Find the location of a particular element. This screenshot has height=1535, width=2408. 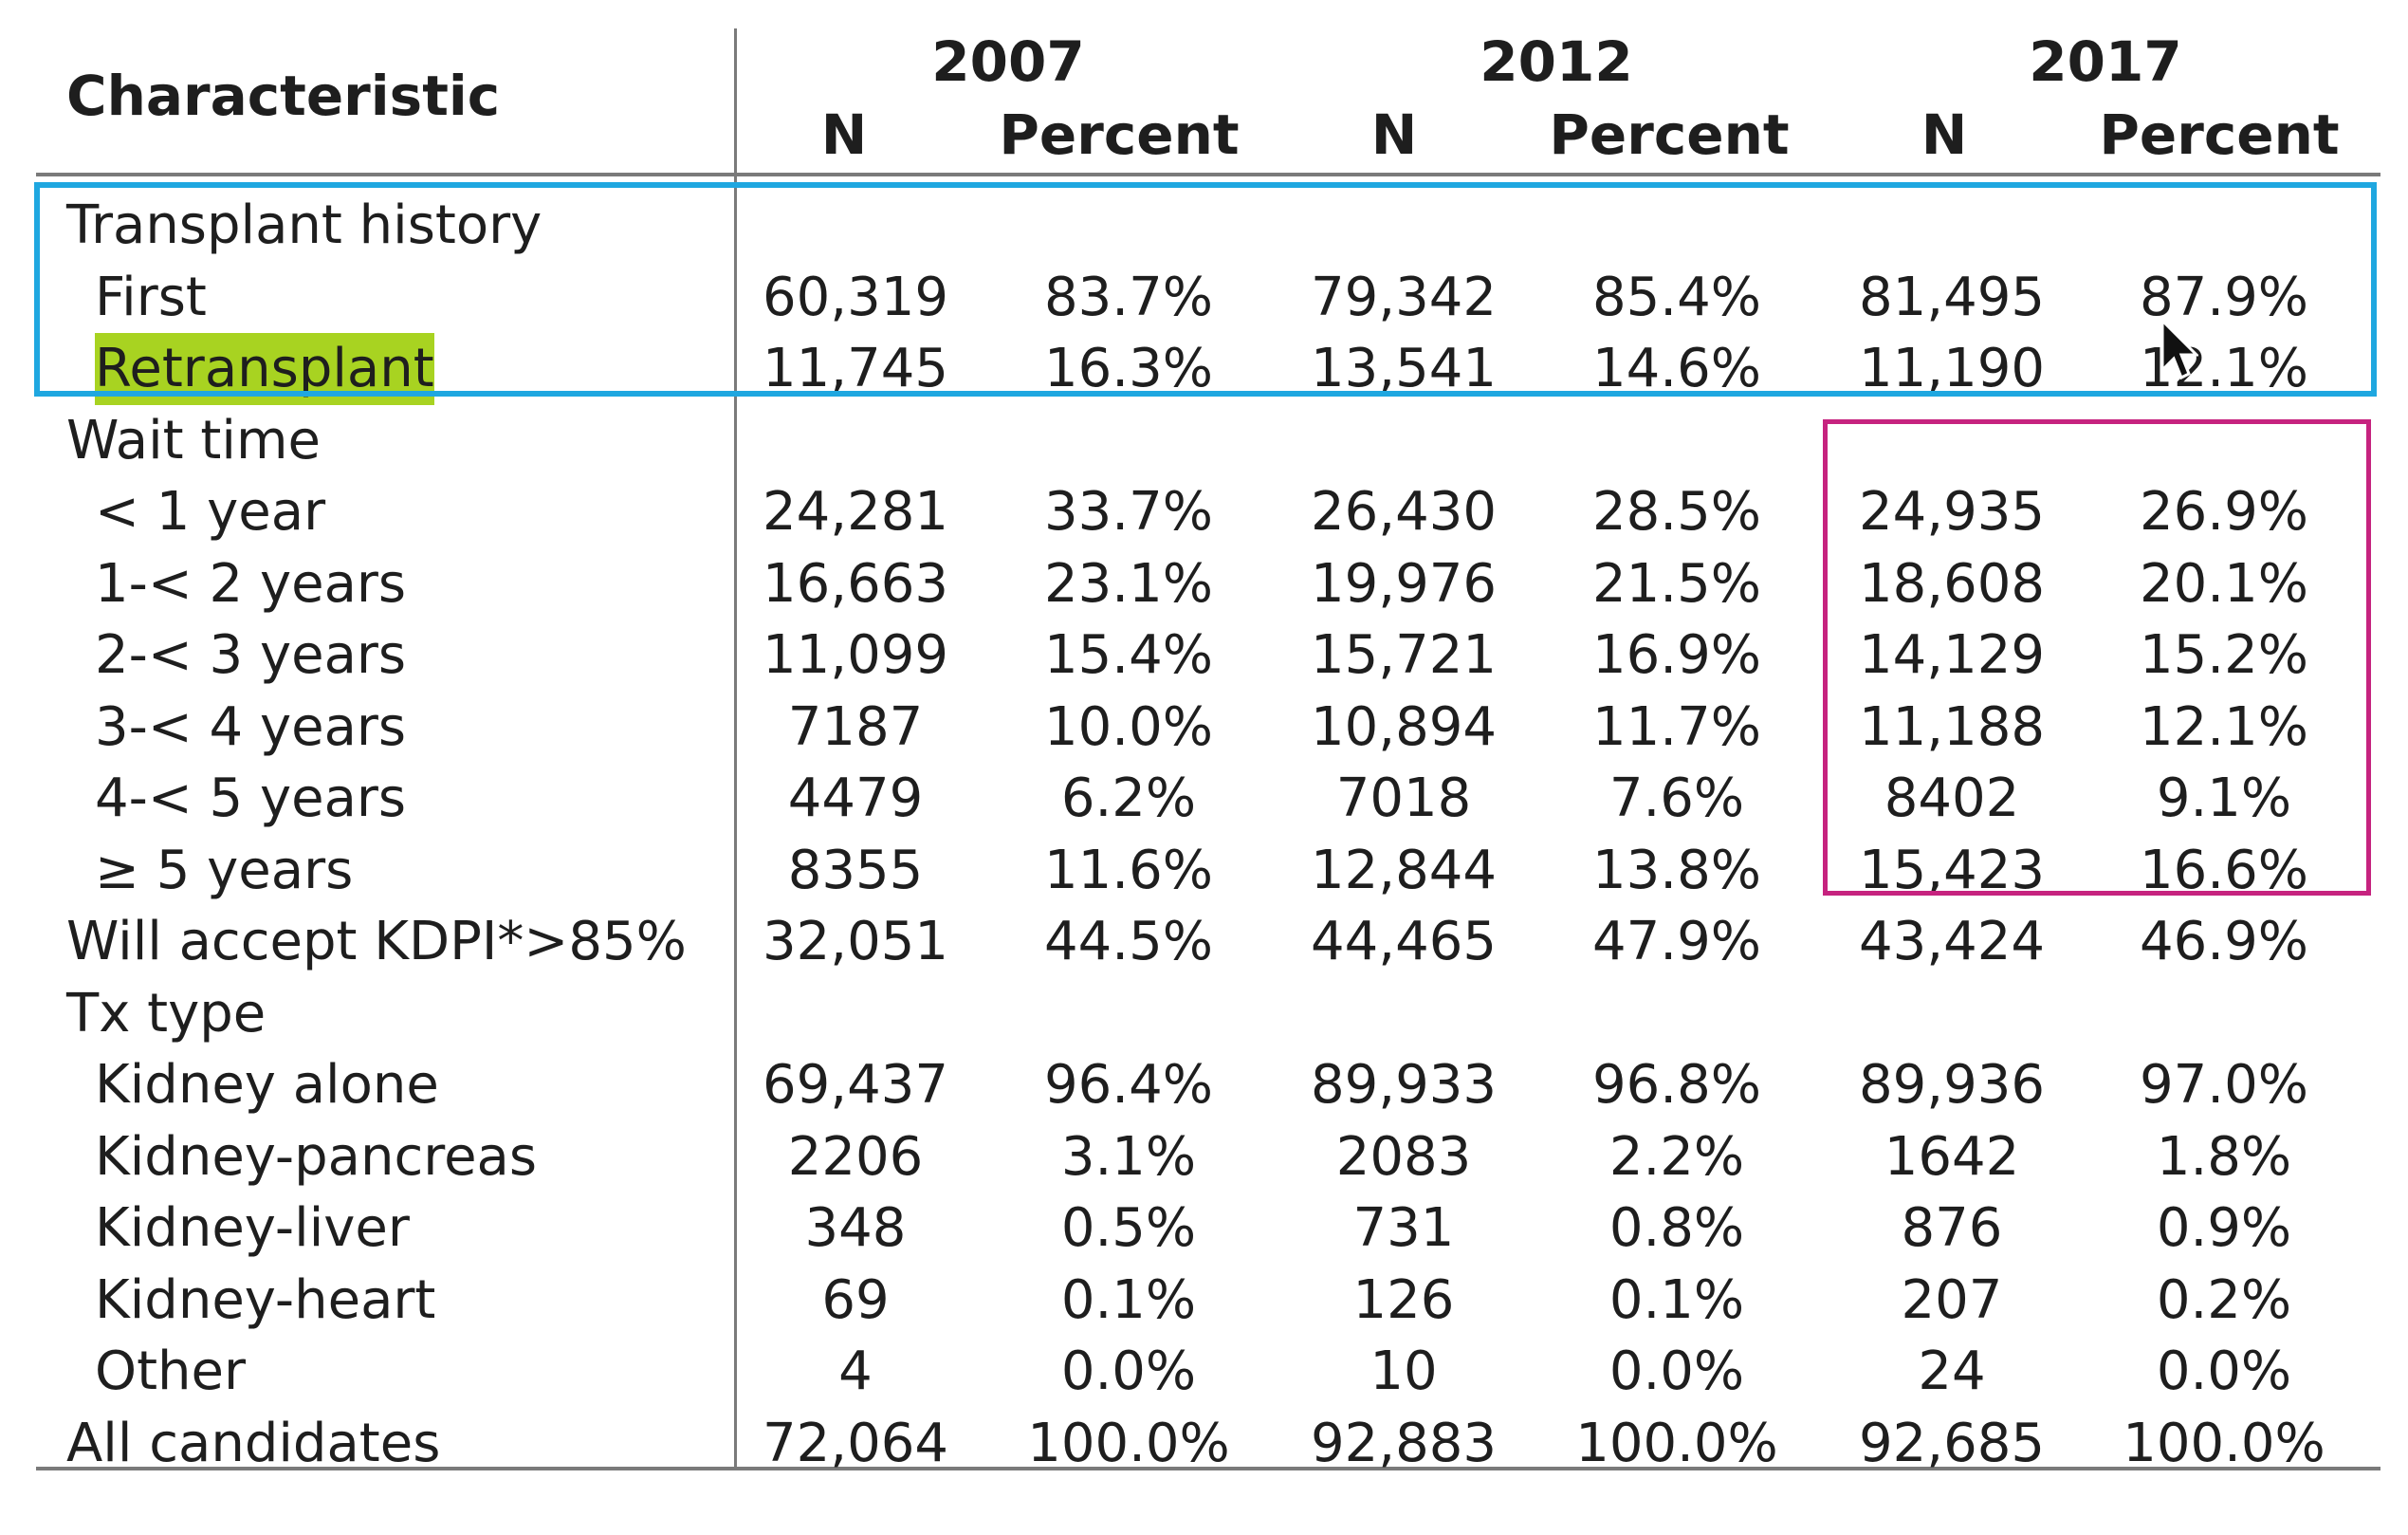

cell-percent-2007: 6.2% is located at coordinates (1129, 798).